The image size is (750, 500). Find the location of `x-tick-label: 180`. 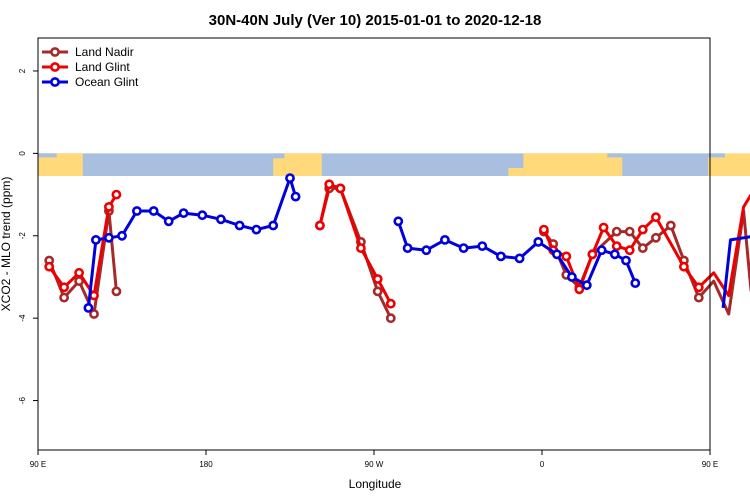

x-tick-label: 180 is located at coordinates (206, 464).